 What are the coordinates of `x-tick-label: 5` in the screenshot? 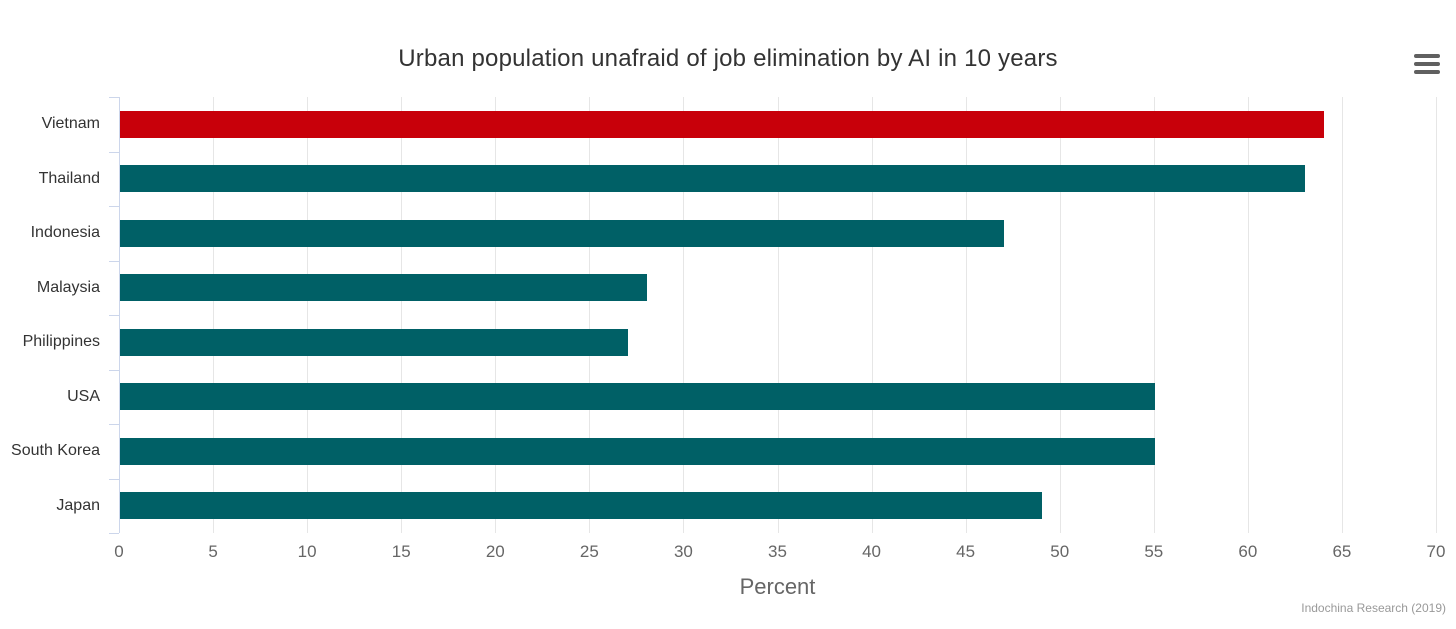 It's located at (213, 551).